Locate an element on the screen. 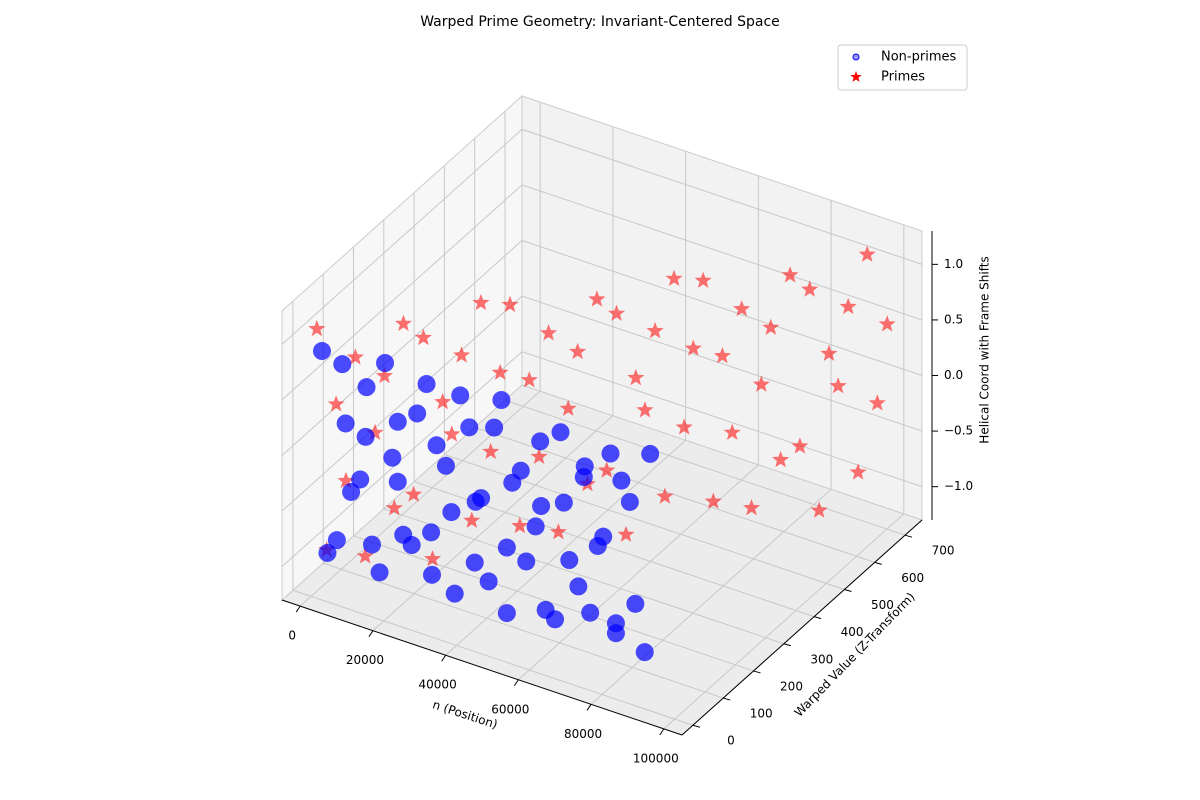  y-tick-label: 0 is located at coordinates (731, 741).